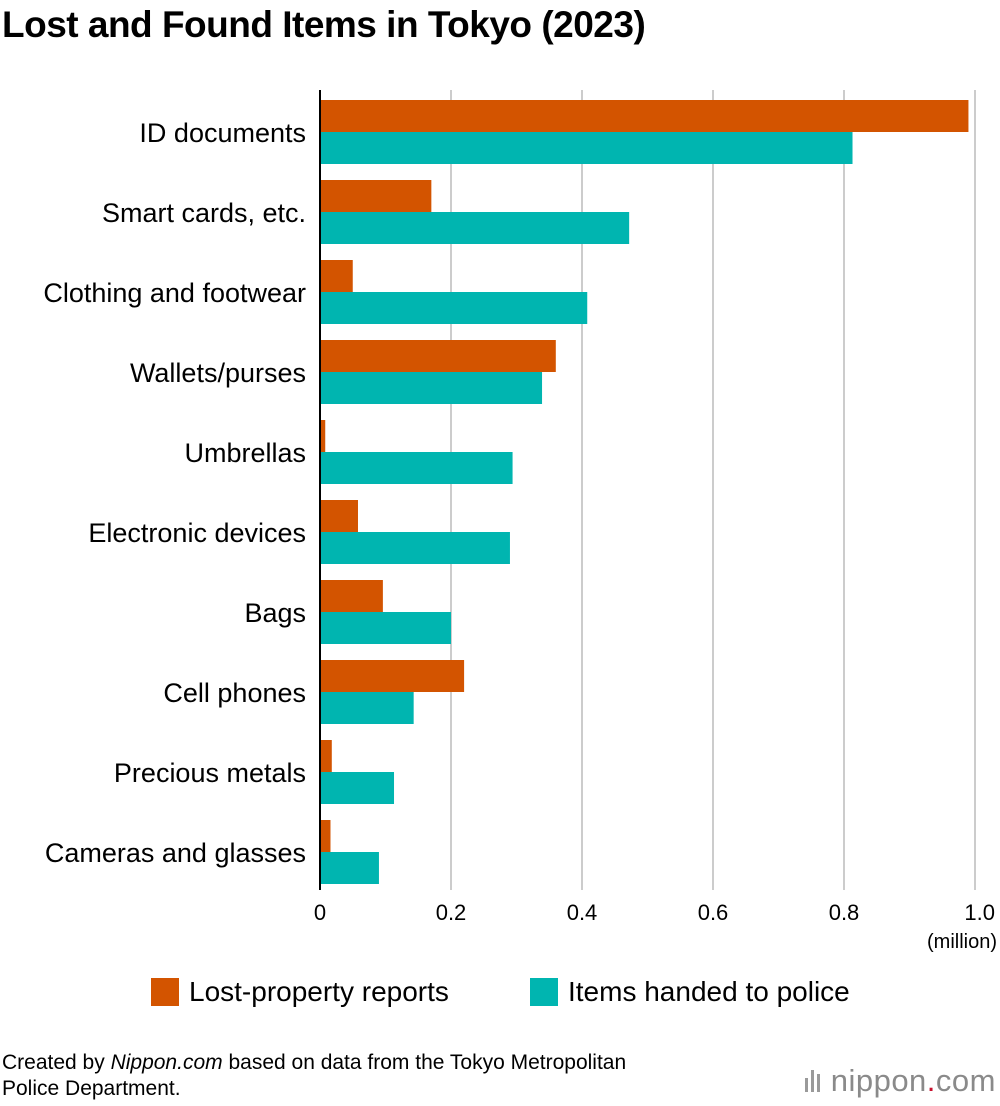  I want to click on legend-item-lost: Lost-property reports, so click(300, 992).